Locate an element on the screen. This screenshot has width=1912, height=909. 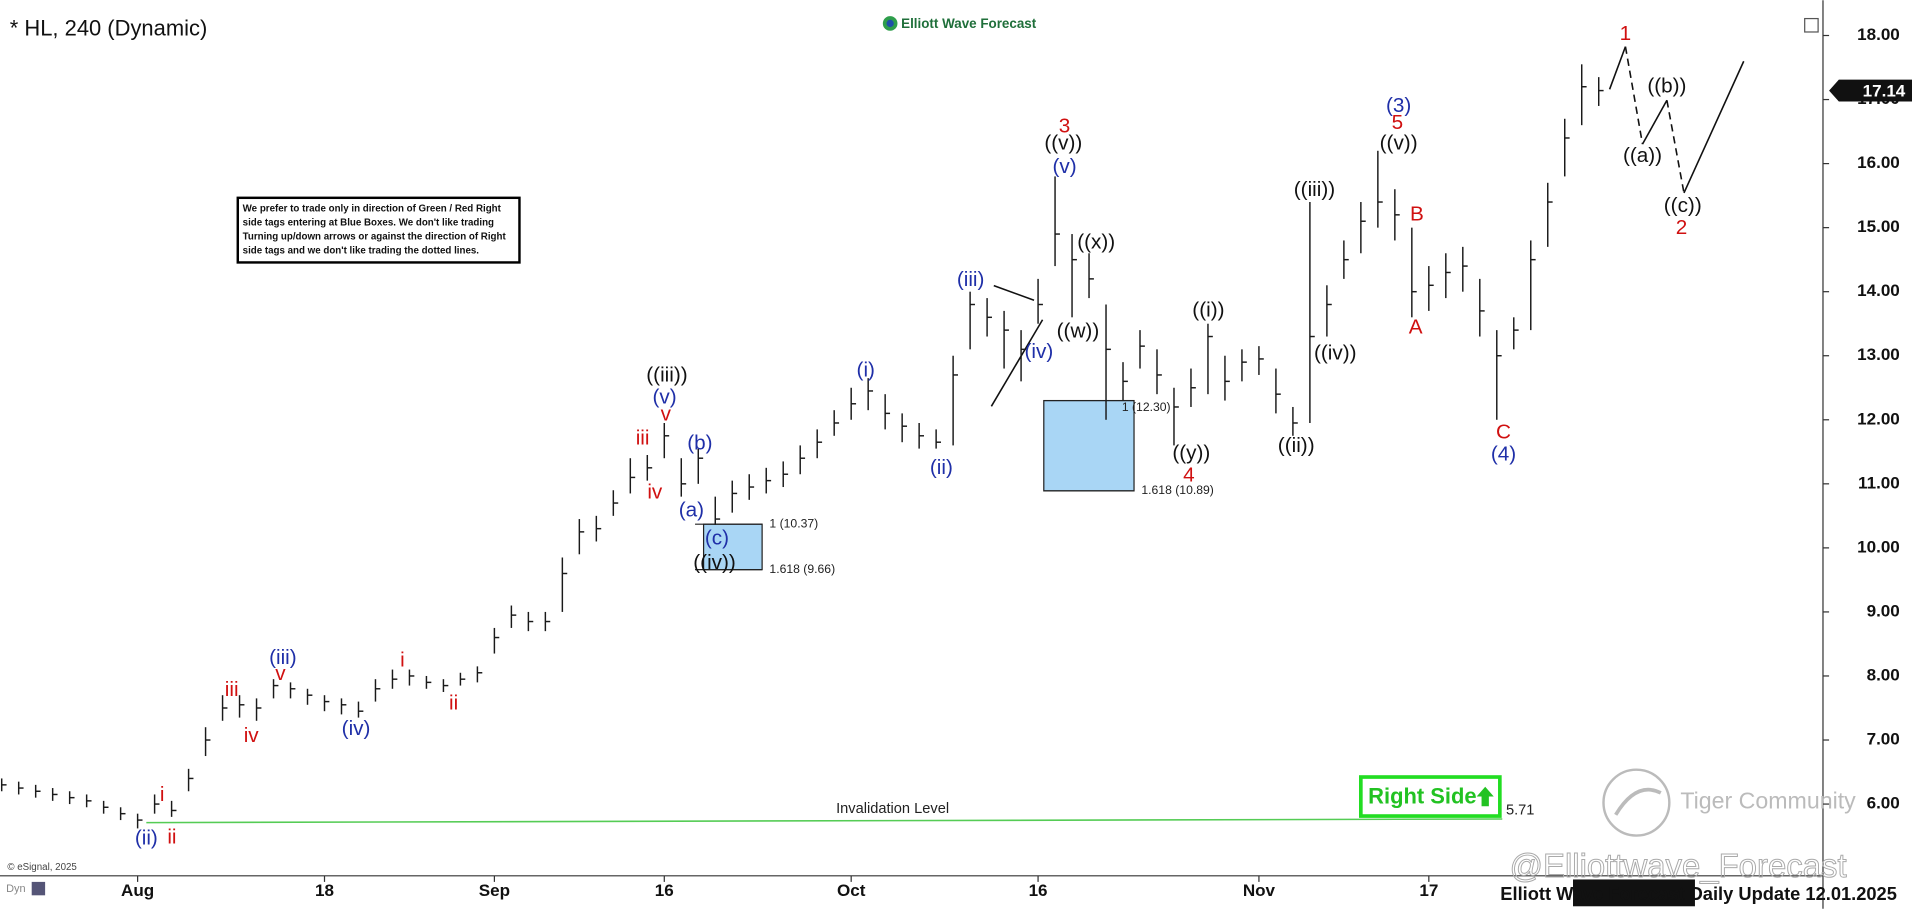
window-button is located at coordinates (1811, 25).